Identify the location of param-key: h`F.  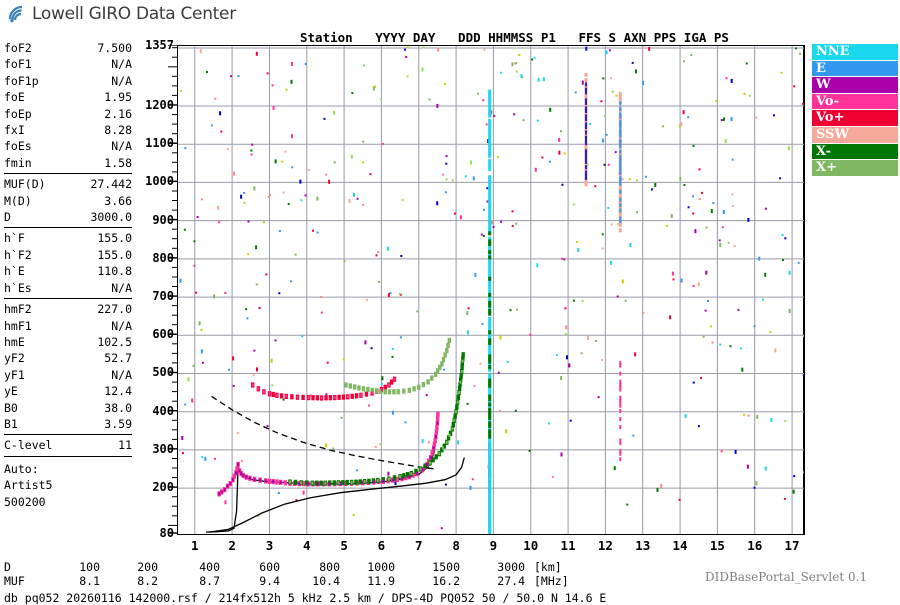
(14, 238).